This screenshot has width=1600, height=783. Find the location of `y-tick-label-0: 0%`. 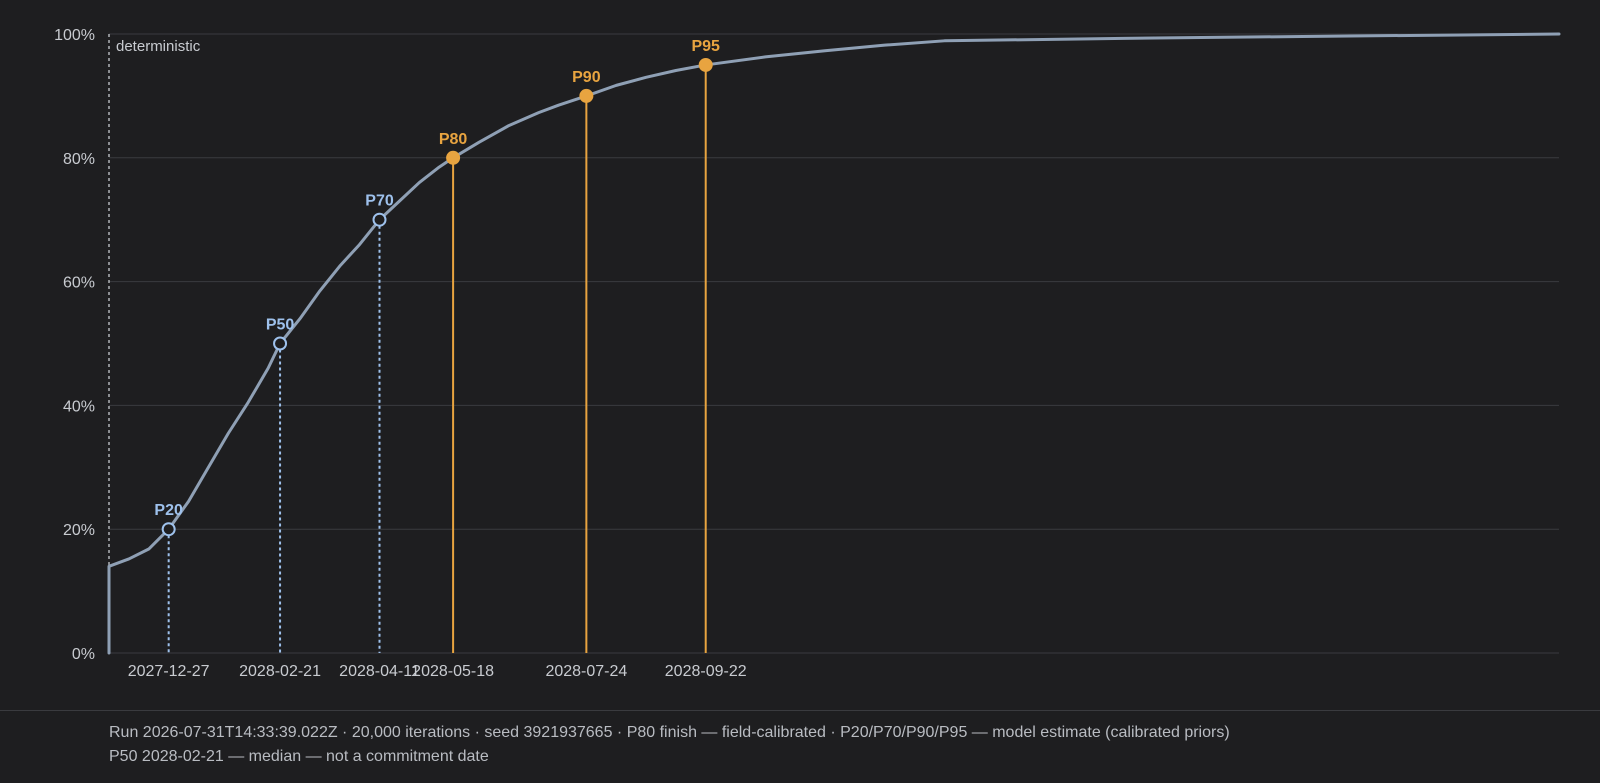

y-tick-label-0: 0% is located at coordinates (83, 654).